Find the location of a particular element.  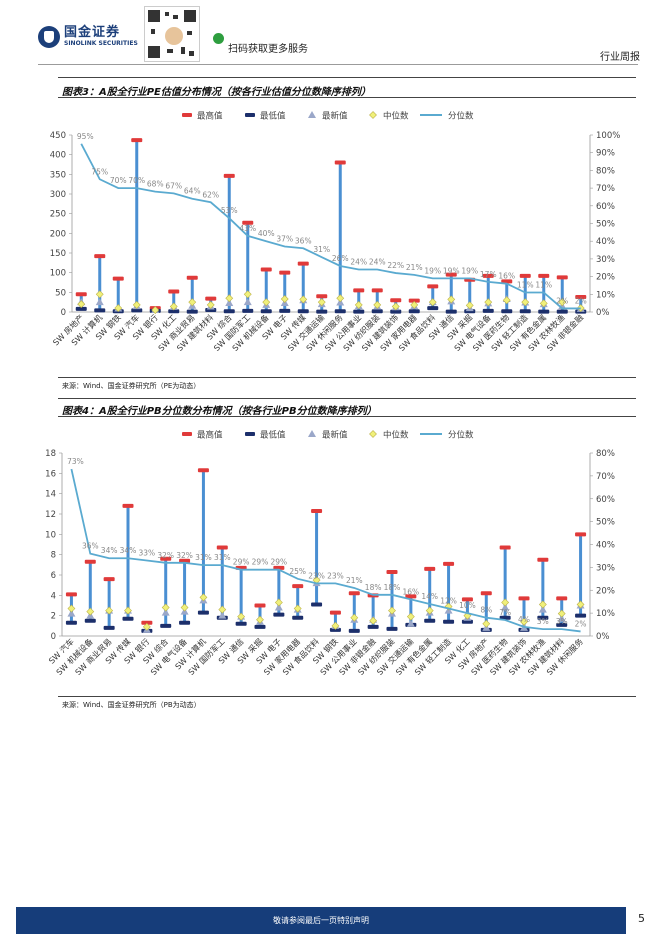

chart2-percentile-label: 4% is located at coordinates (524, 619).